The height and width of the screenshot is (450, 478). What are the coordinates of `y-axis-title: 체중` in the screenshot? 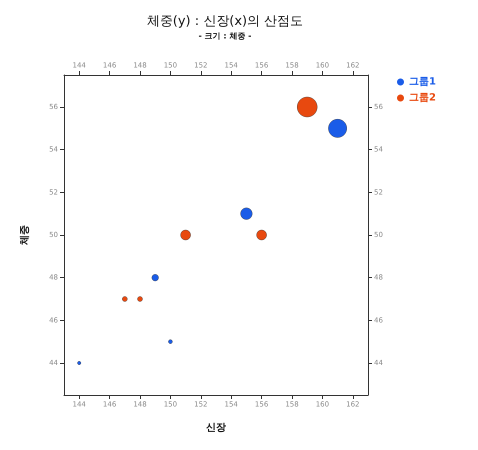 It's located at (25, 235).